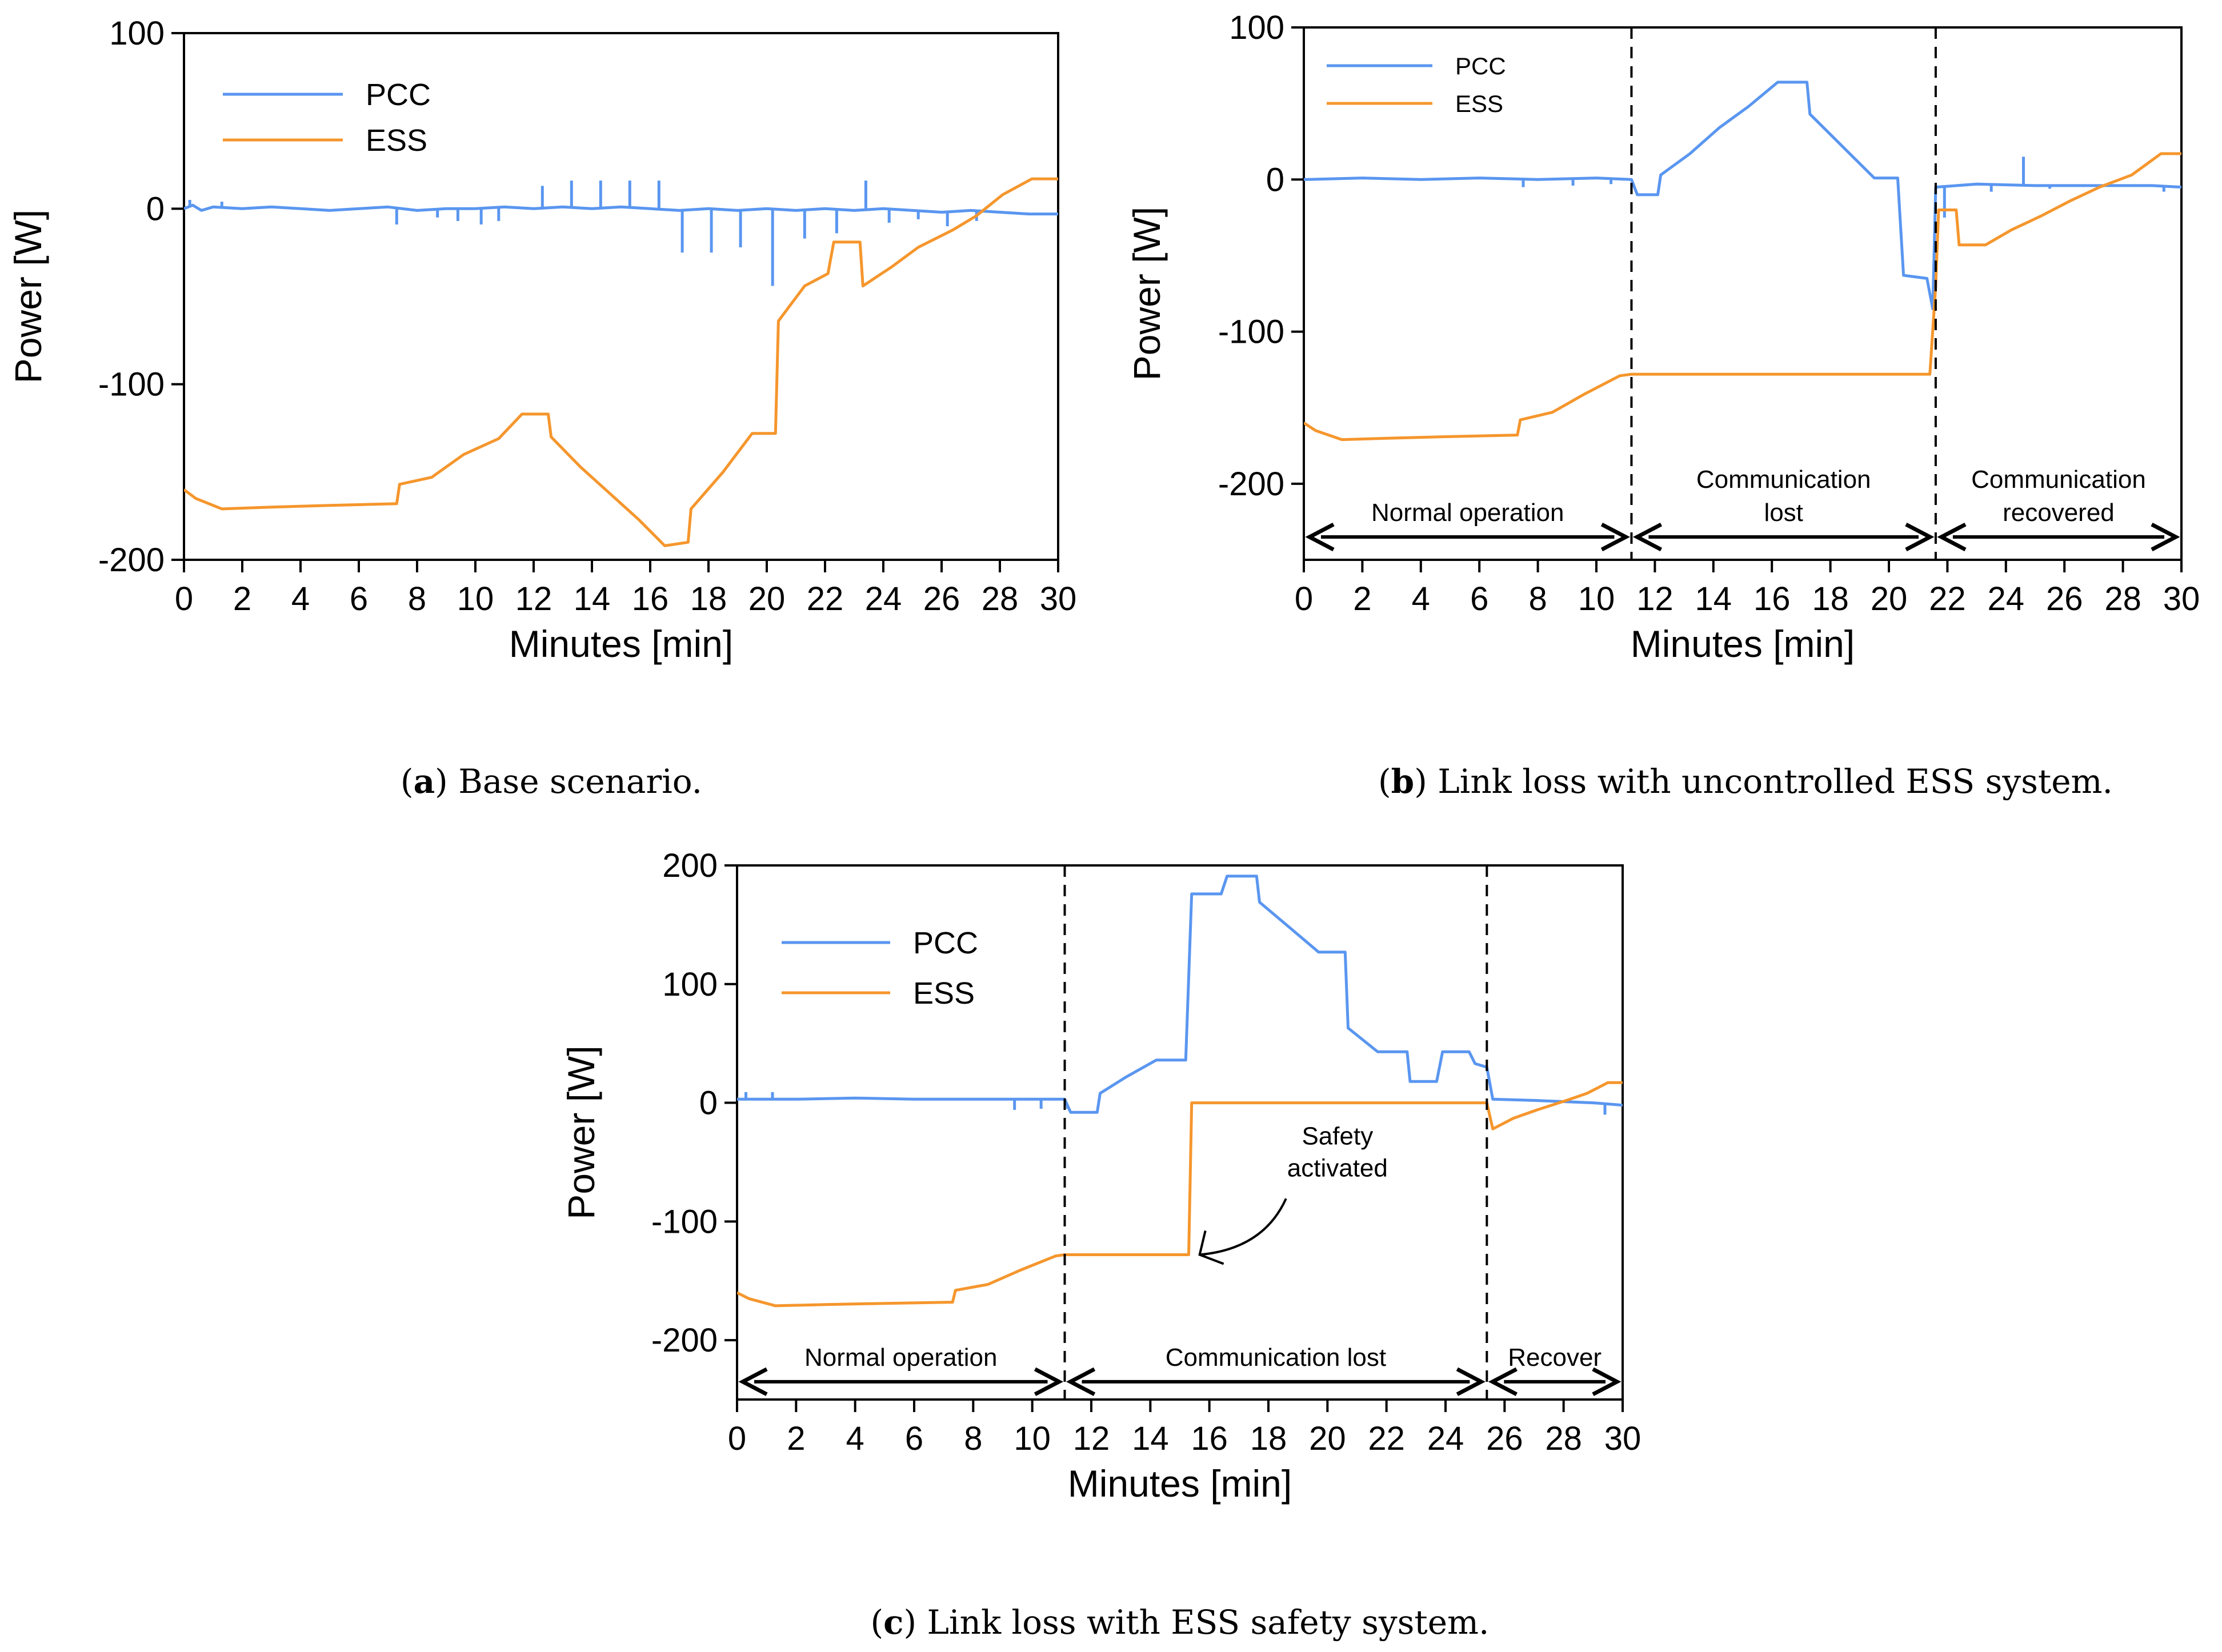 The image size is (2222, 1652). Describe the element at coordinates (1337, 1168) in the screenshot. I see `annotation-label: activated` at that location.